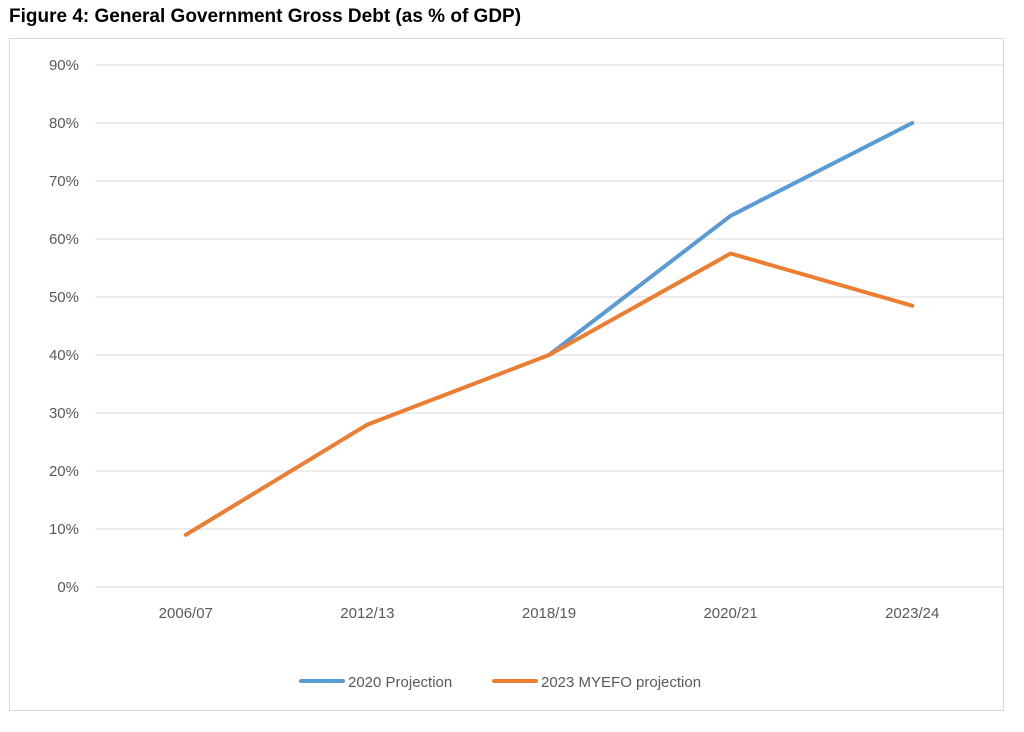  Describe the element at coordinates (400, 682) in the screenshot. I see `legend-label: 2020 Projection` at that location.